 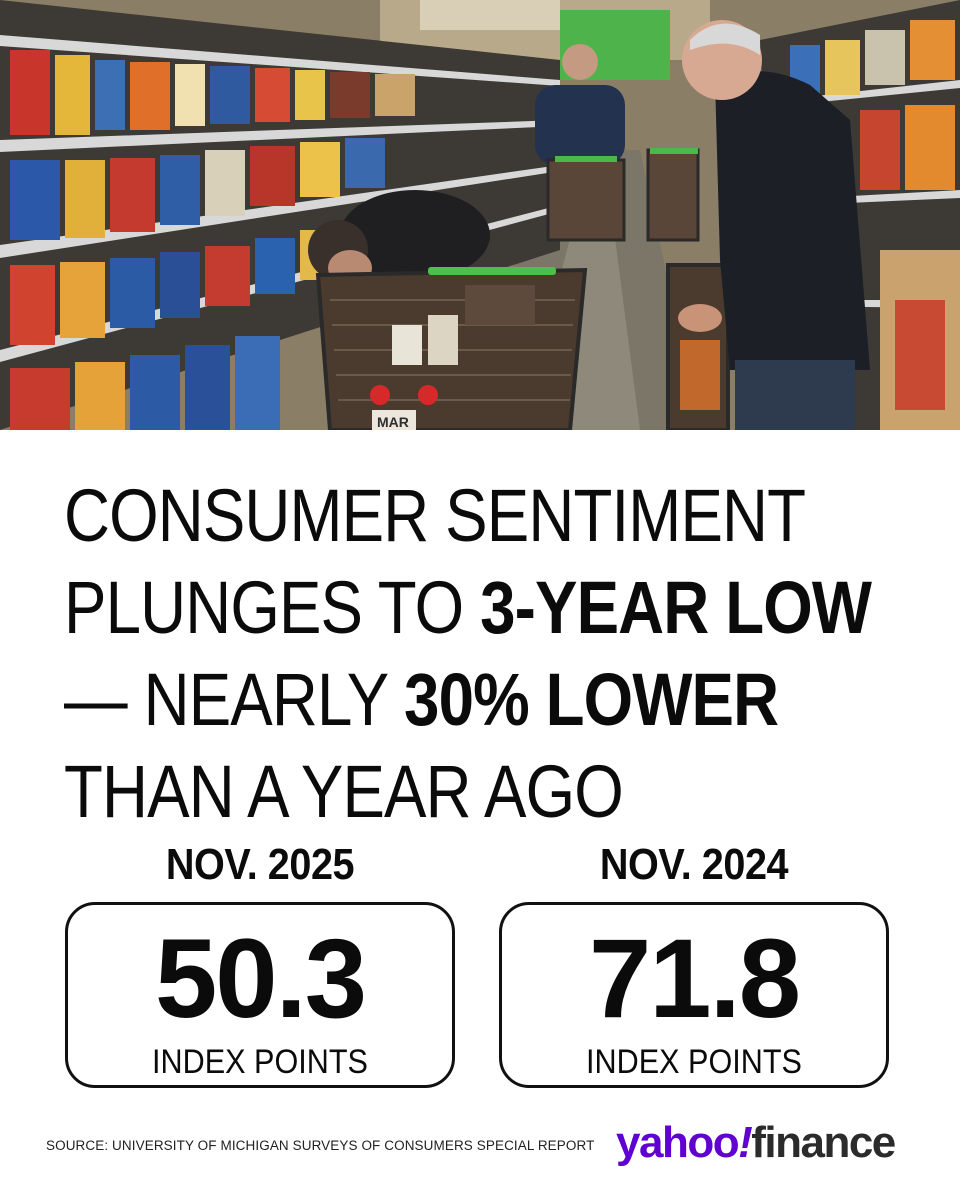 I want to click on stat-value-nov-2025: 50.3, so click(x=261, y=978).